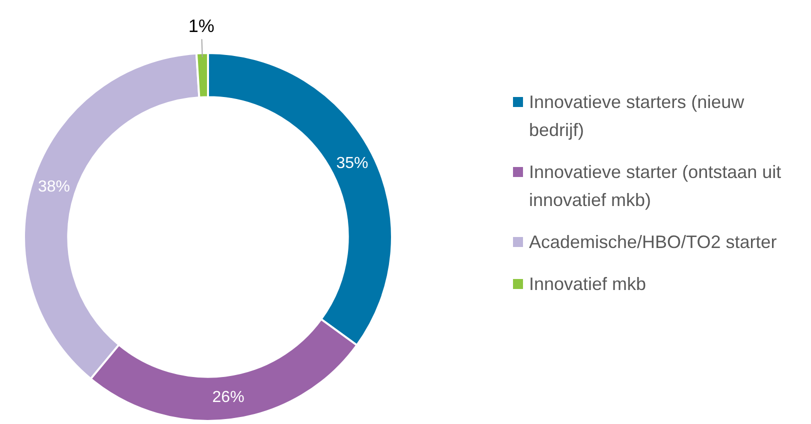 This screenshot has width=811, height=424. What do you see at coordinates (655, 186) in the screenshot?
I see `legend-label: Innovatieve starter (ontstaan uit innovatief mkb)` at bounding box center [655, 186].